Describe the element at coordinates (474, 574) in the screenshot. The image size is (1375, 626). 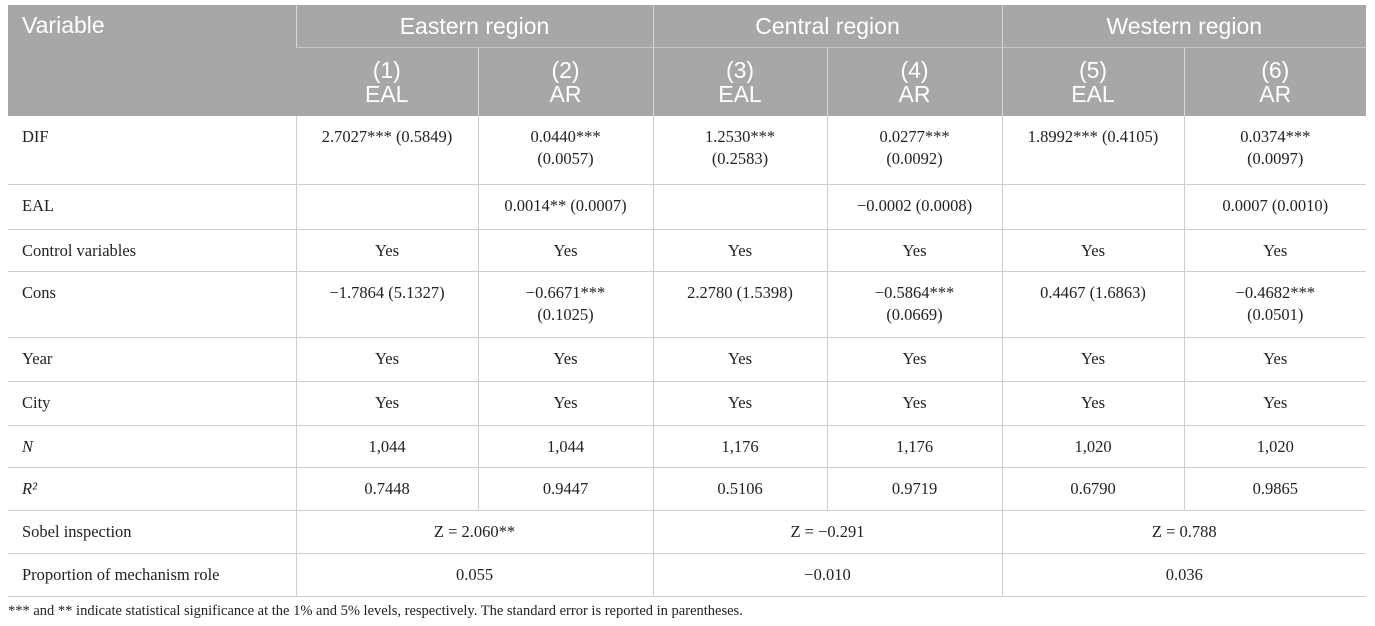
I see `table-cell: 0.055` at that location.